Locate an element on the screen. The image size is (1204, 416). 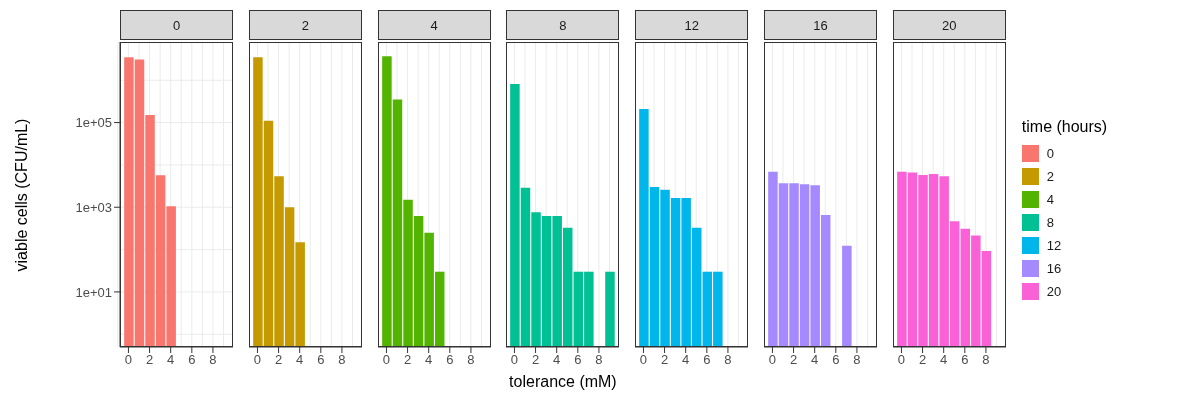
legend-label: 4 is located at coordinates (1050, 199).